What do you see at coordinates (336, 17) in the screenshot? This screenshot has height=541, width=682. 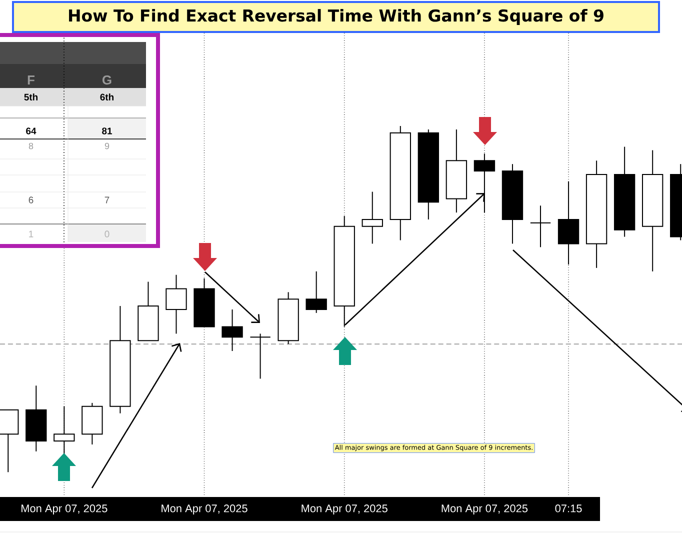 I see `chart-title: How To Find Exact Reversal Time With Gann’s Square of 9` at bounding box center [336, 17].